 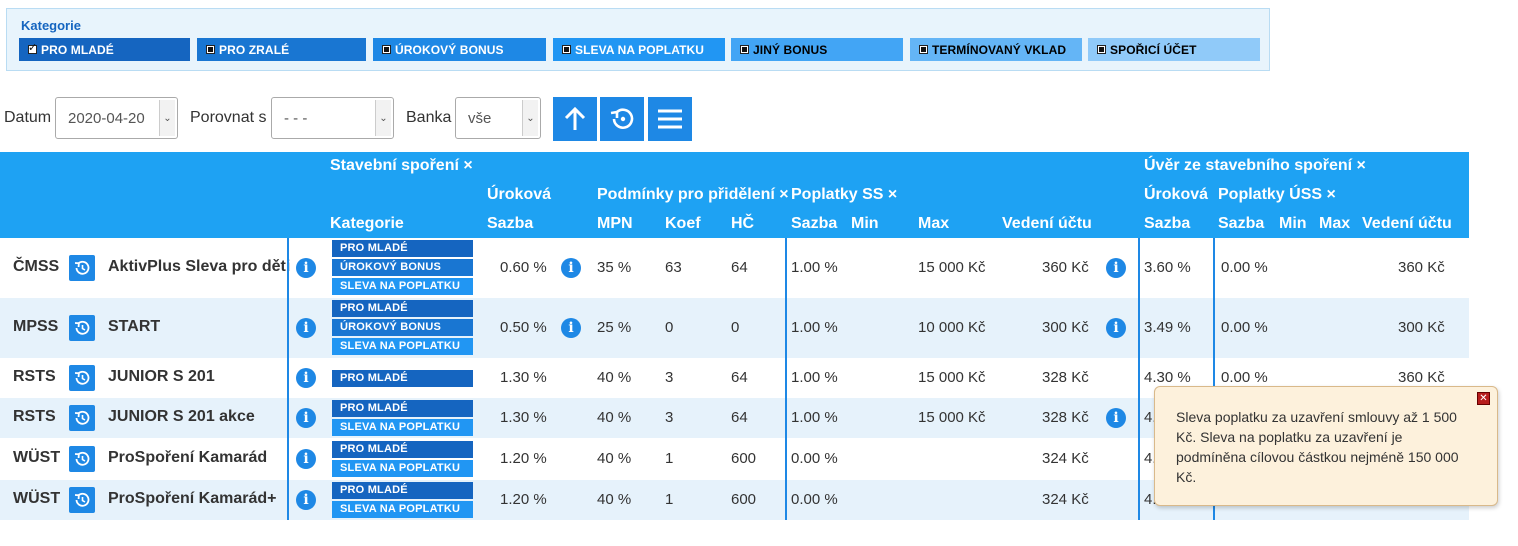 What do you see at coordinates (693, 194) in the screenshot?
I see `group-podminky-header: Podmínky pro přidělení ×` at bounding box center [693, 194].